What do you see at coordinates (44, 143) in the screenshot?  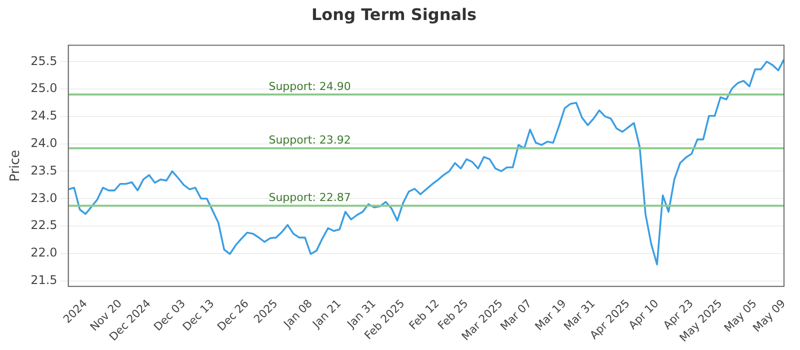 I see `y-tick-label: 24.0` at bounding box center [44, 143].